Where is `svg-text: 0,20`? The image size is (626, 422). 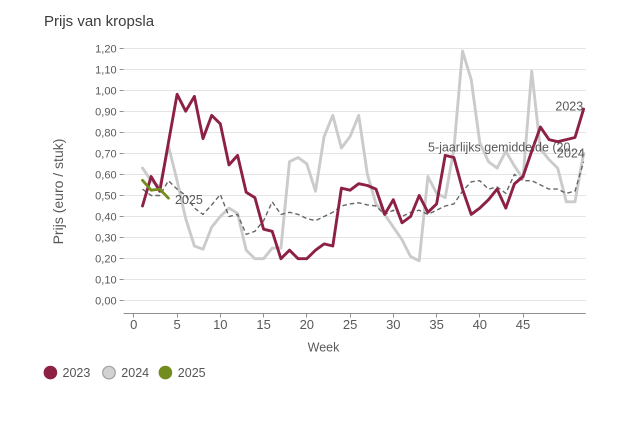 svg-text: 0,20 is located at coordinates (105, 260).